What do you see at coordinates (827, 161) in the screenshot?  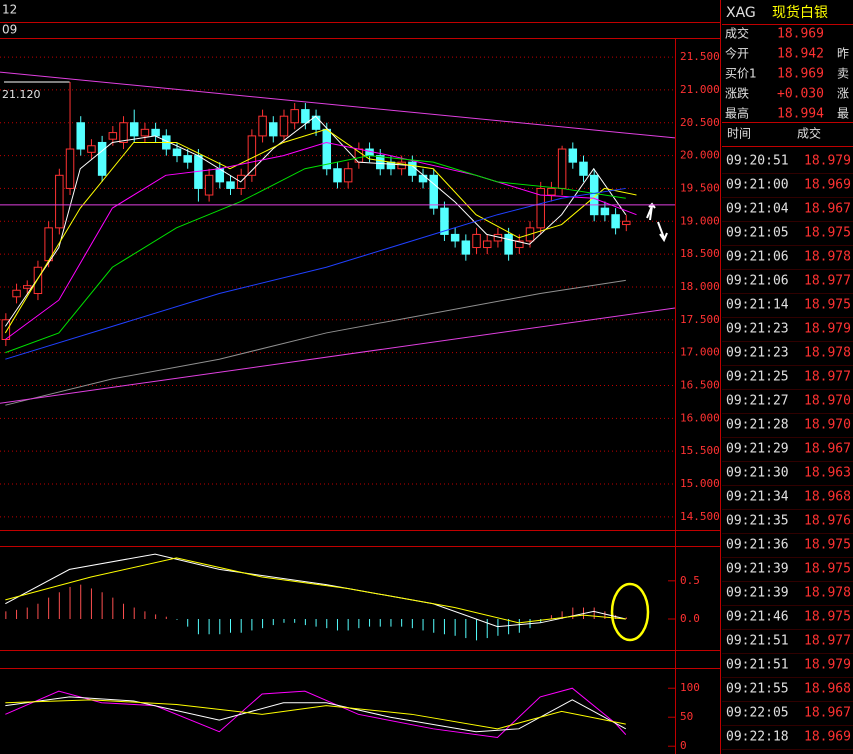 I see `trade-price: 18.979` at bounding box center [827, 161].